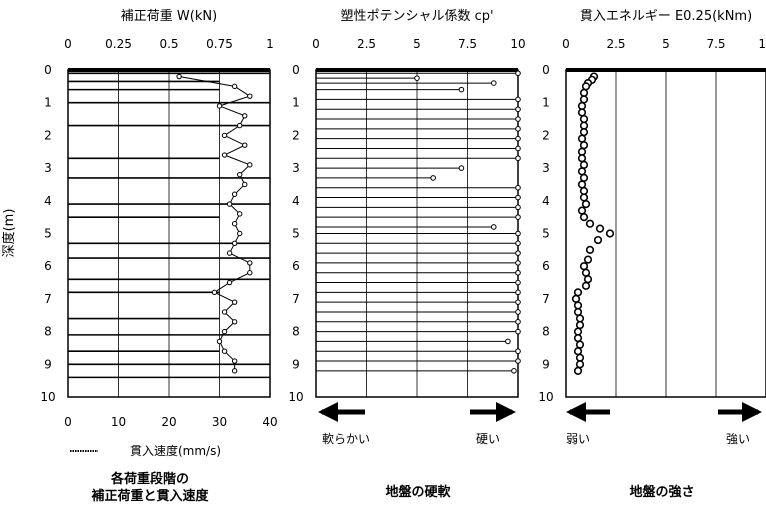 This screenshot has height=517, width=766. What do you see at coordinates (545, 397) in the screenshot?
I see `depth-tick-label: 10` at bounding box center [545, 397].